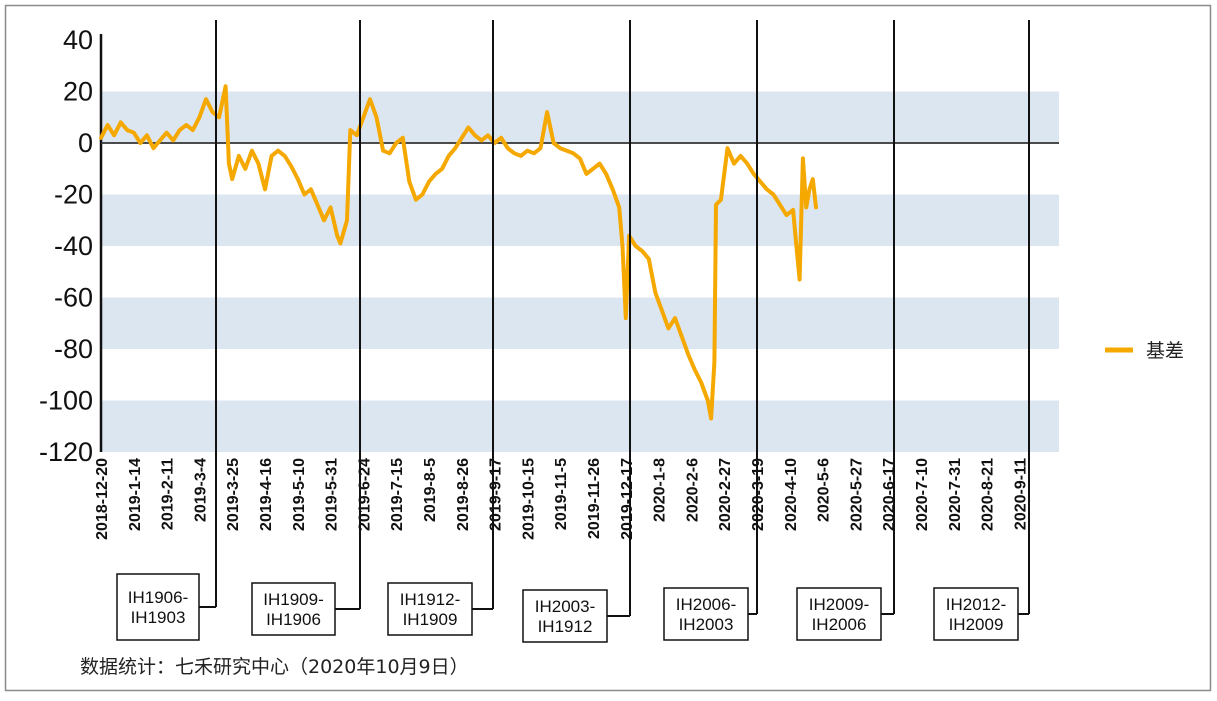 This screenshot has width=1217, height=701. What do you see at coordinates (955, 494) in the screenshot?
I see `x-tick-label: 2020-7-31` at bounding box center [955, 494].